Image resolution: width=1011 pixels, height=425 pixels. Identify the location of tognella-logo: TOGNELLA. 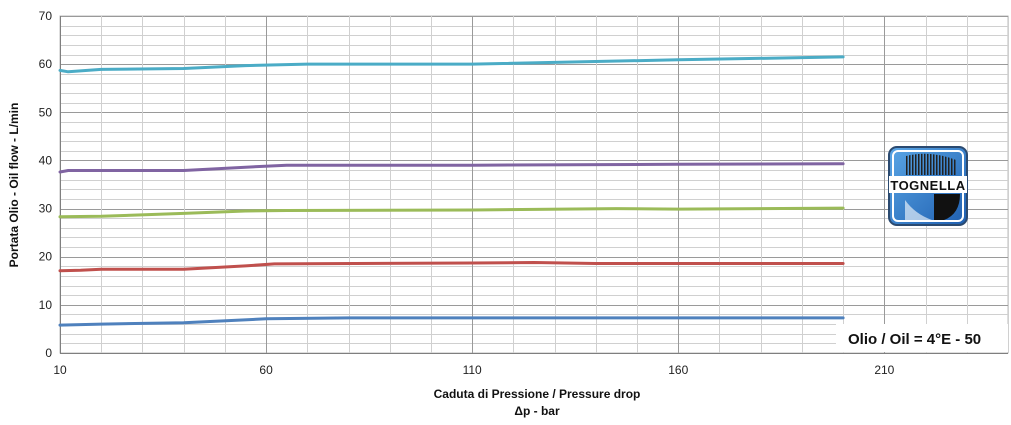
(928, 186).